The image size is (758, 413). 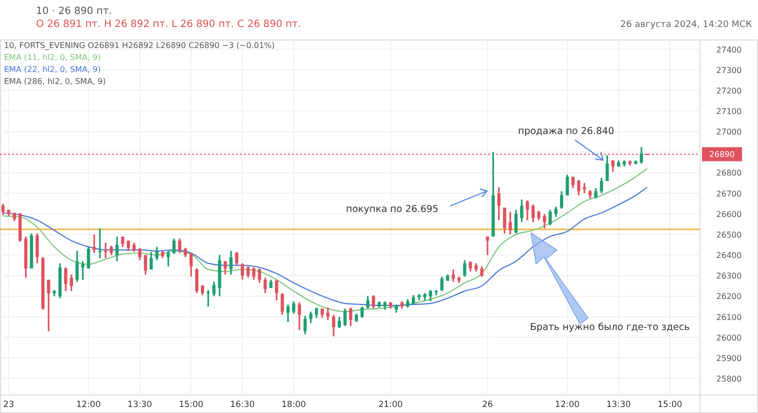 What do you see at coordinates (52, 57) in the screenshot?
I see `text: EMA (11, hl2, 0, SMA, 9)` at bounding box center [52, 57].